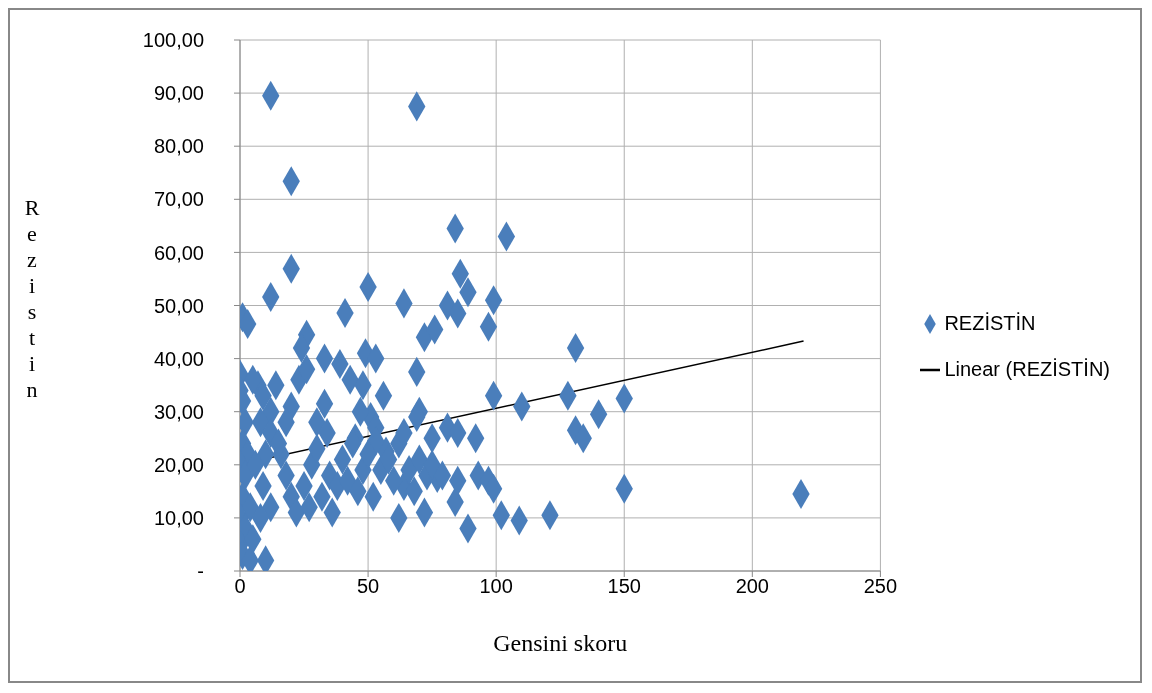 The height and width of the screenshot is (693, 1152). I want to click on x-tick-label: 50, so click(368, 586).